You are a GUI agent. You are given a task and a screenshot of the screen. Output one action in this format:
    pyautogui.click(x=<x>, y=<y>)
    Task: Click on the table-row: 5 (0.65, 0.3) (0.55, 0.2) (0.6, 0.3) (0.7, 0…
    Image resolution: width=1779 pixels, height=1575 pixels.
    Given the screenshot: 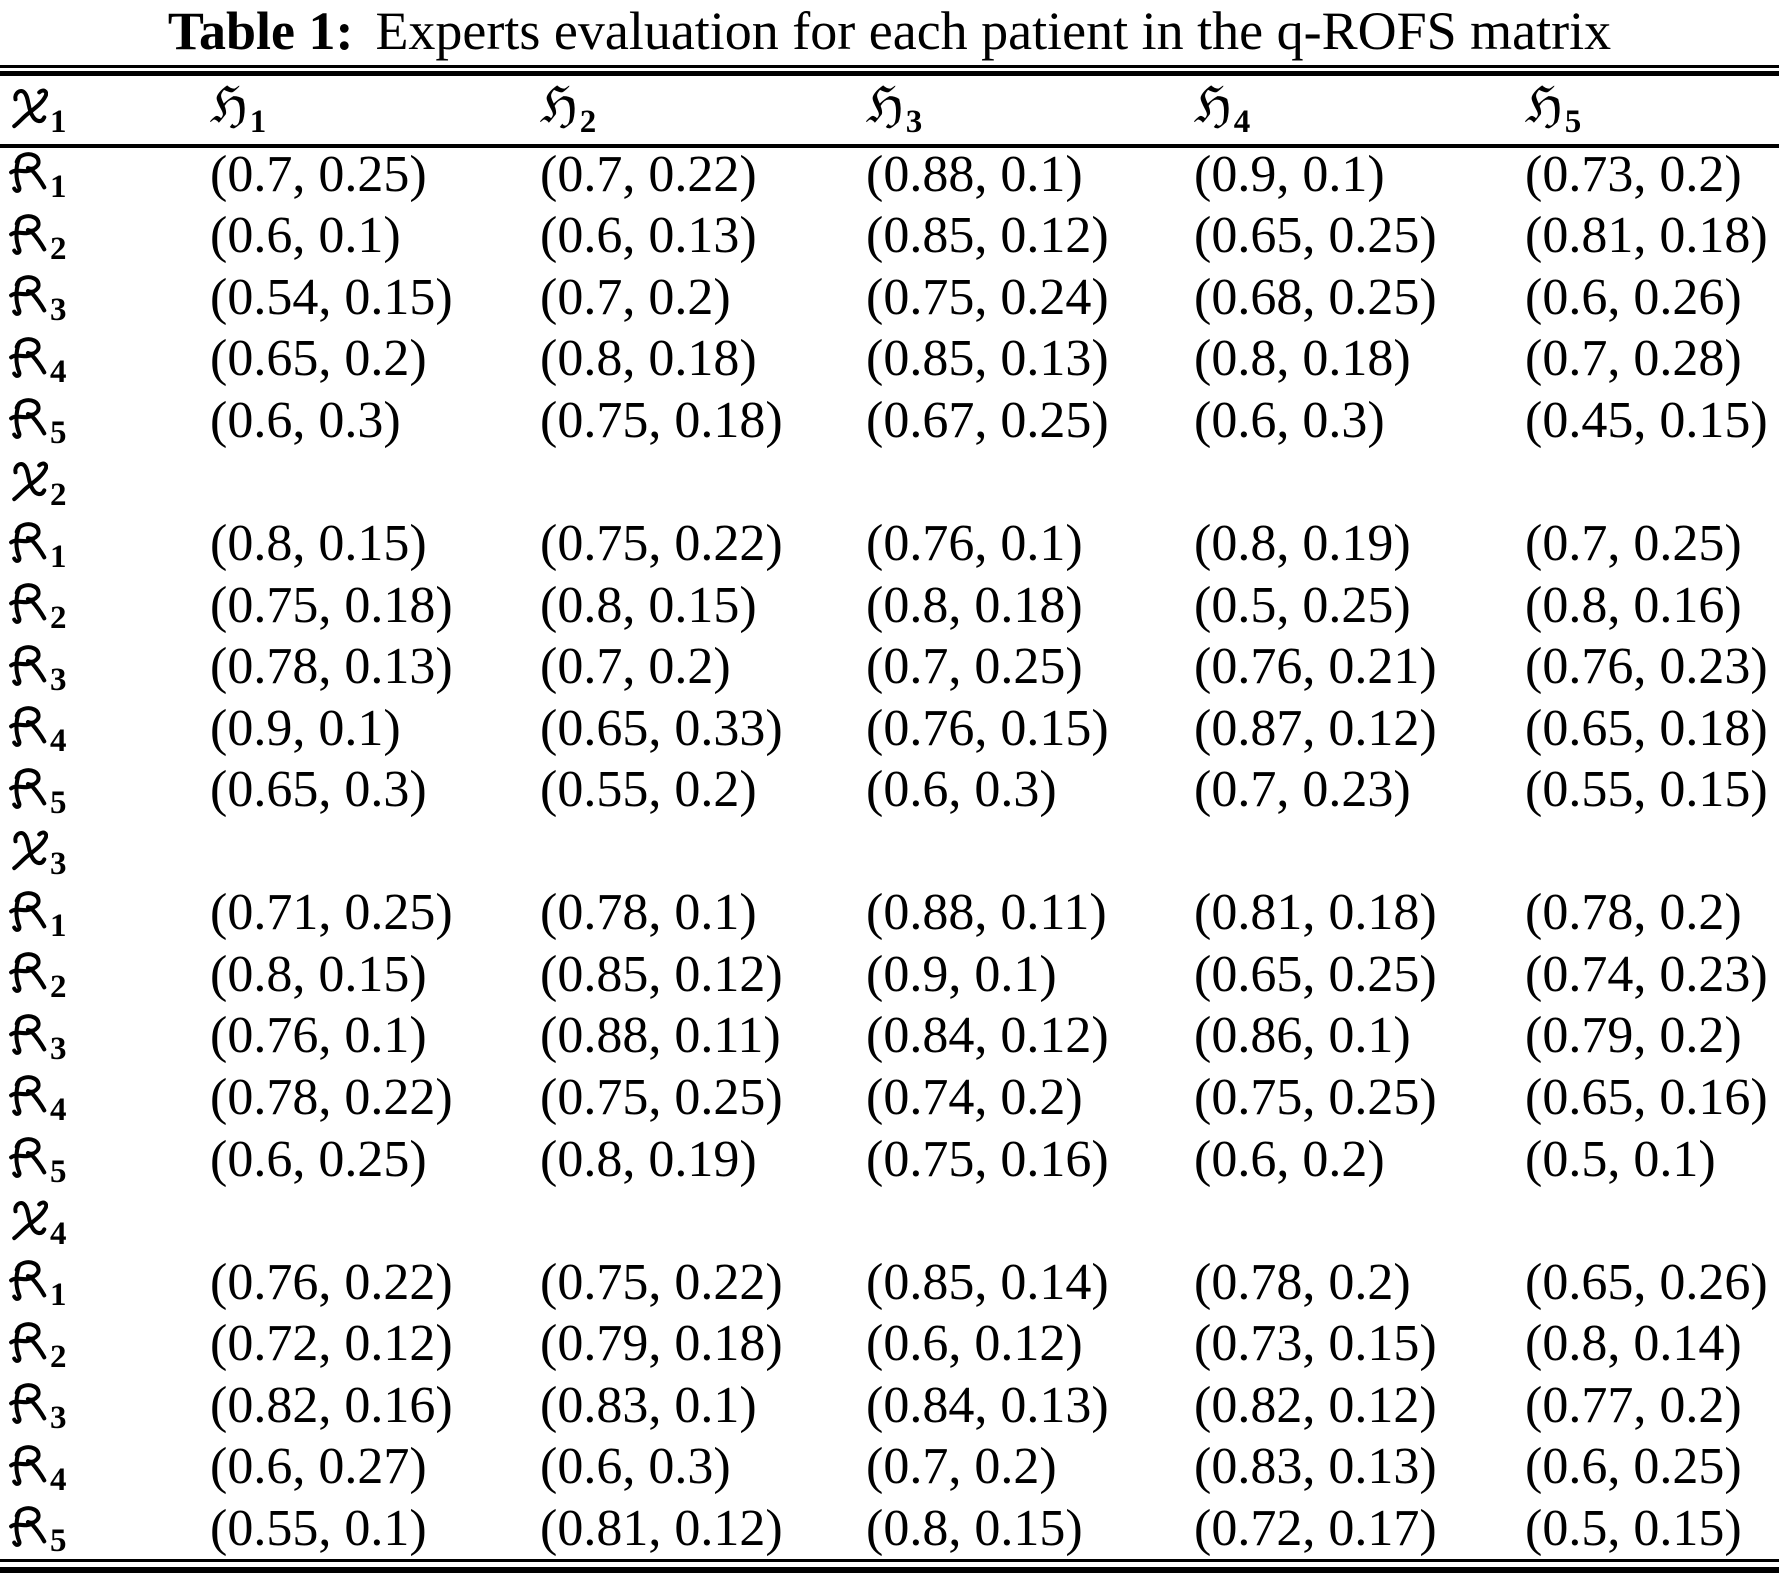 What is the action you would take?
    pyautogui.click(x=889, y=790)
    